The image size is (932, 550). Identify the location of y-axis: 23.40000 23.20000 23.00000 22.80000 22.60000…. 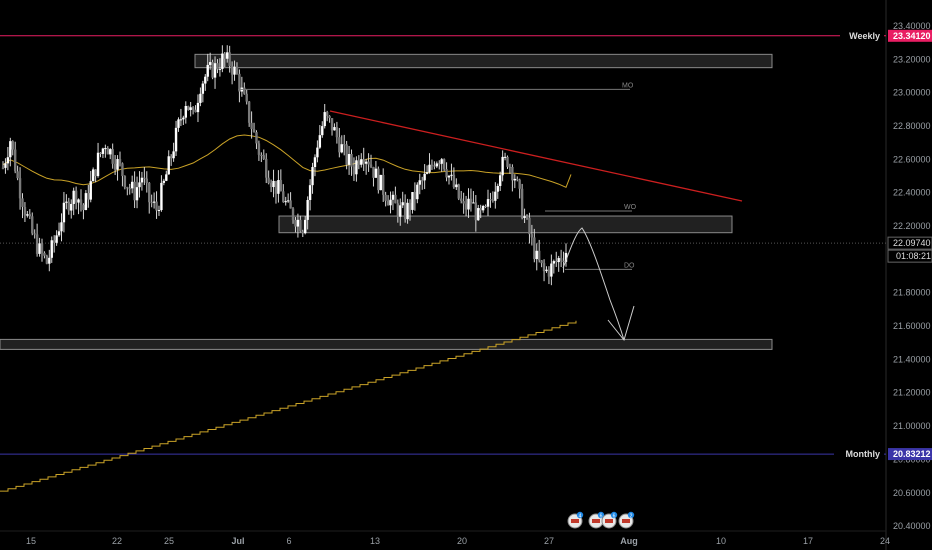
(912, 276).